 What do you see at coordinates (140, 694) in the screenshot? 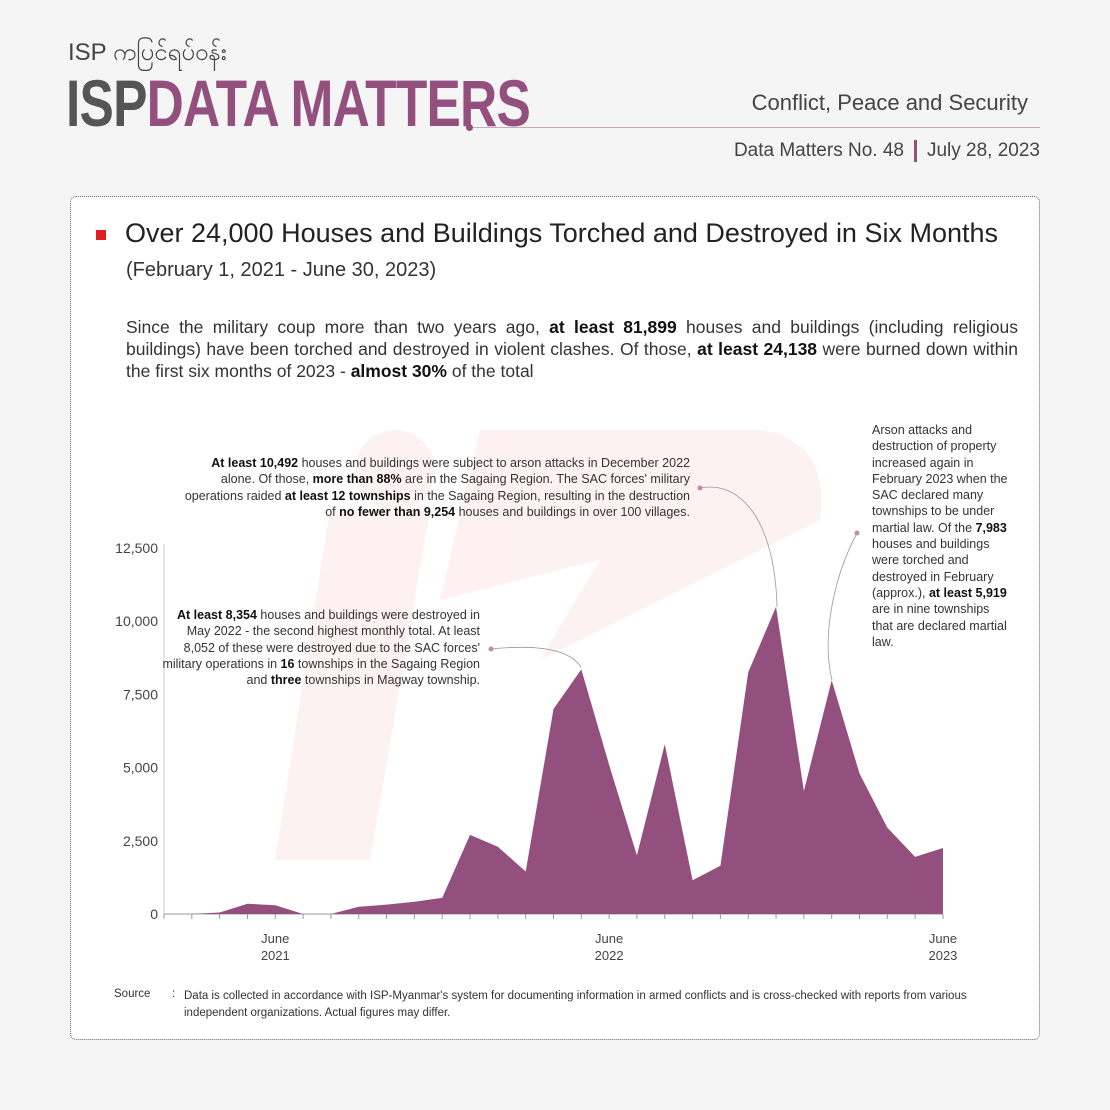
I see `y-tick-label: 7,500` at bounding box center [140, 694].